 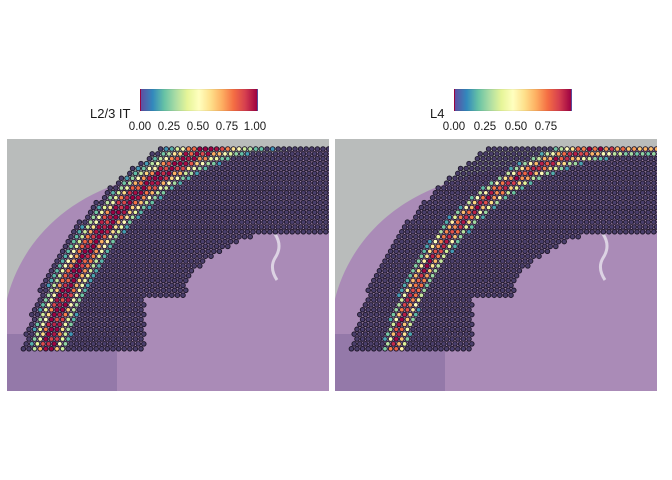 I want to click on legend-title-l4: L4, so click(x=437, y=113).